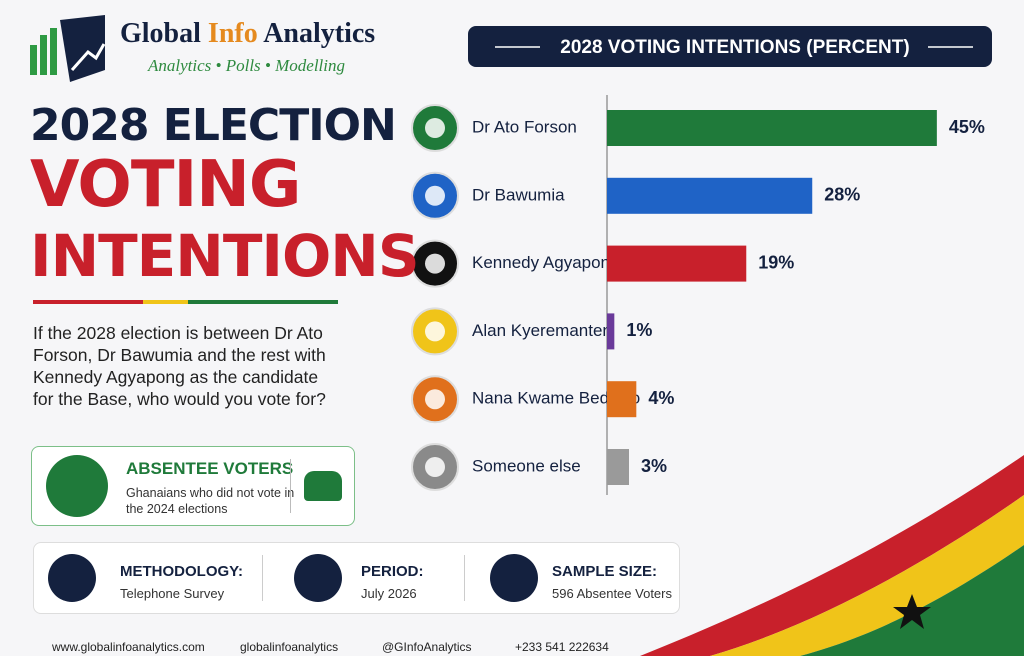 This screenshot has width=1024, height=656. Describe the element at coordinates (72, 578) in the screenshot. I see `phone-icon` at that location.